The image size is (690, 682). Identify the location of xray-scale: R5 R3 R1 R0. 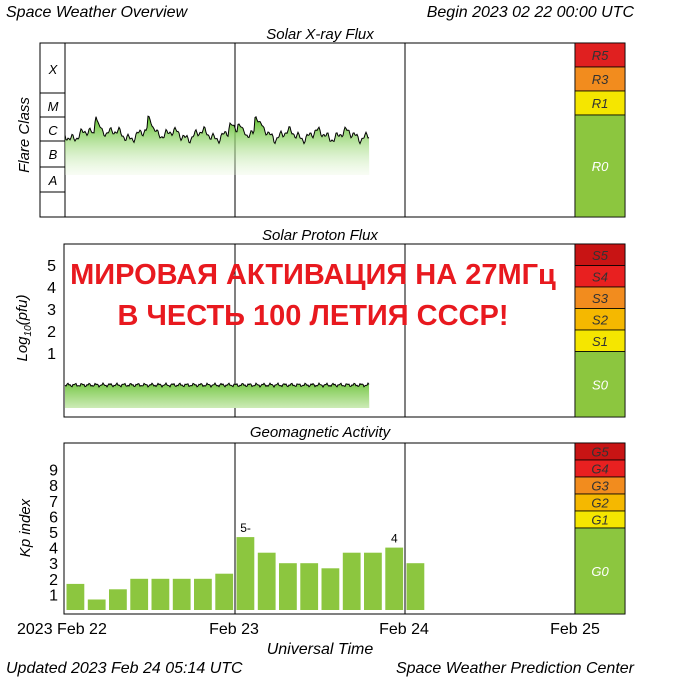
(600, 130).